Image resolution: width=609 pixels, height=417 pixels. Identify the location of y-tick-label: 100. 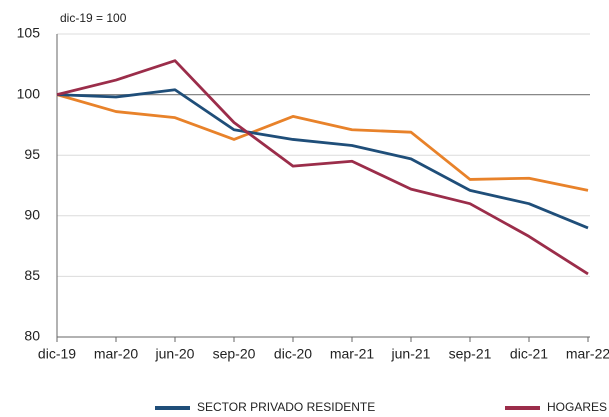
(29, 93).